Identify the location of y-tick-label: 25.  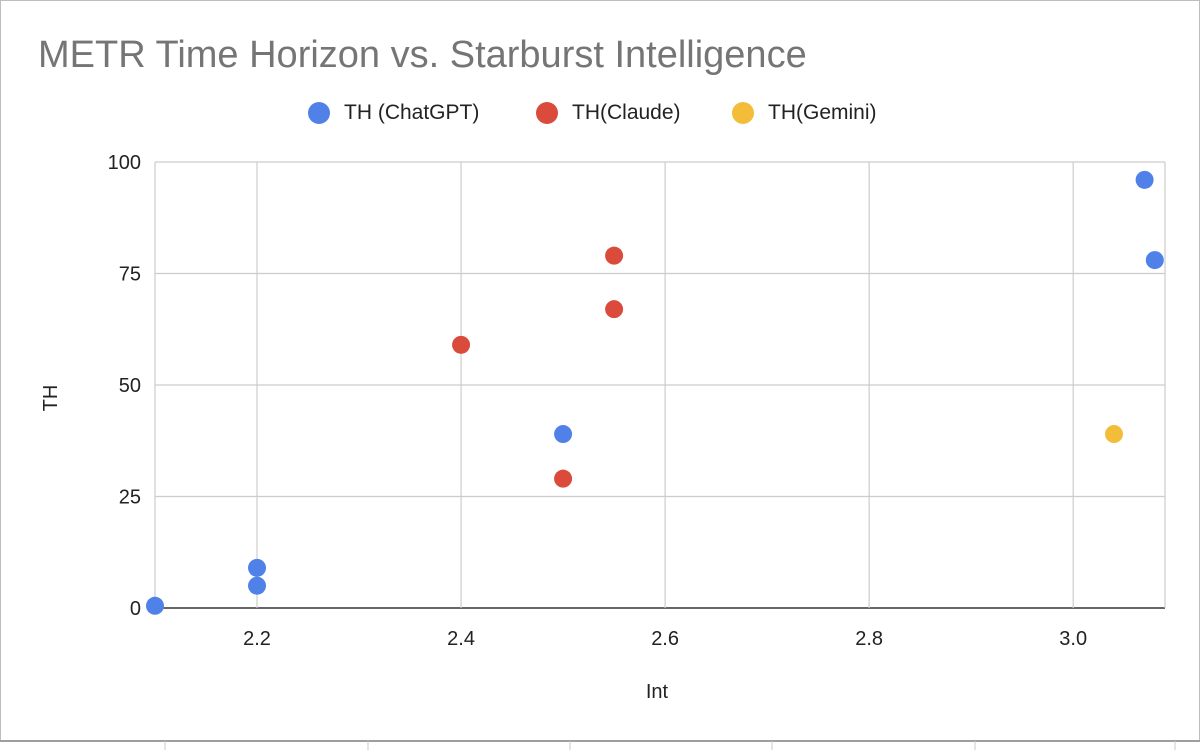
(130, 498).